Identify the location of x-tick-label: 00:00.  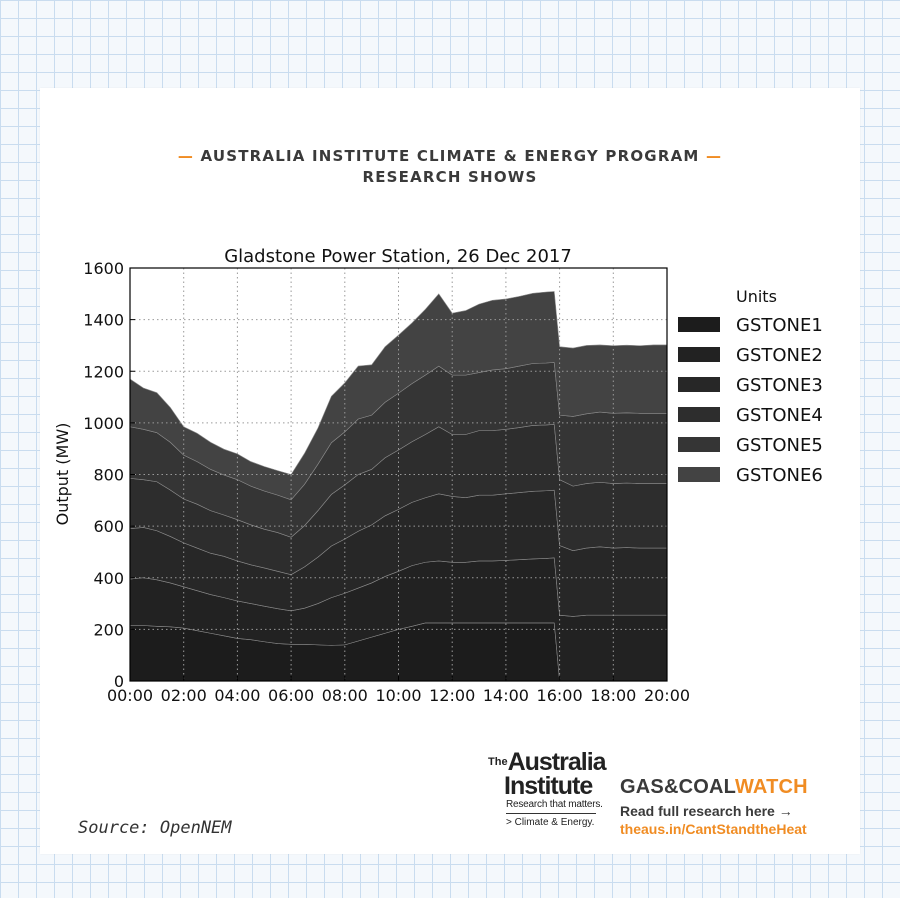
(130, 695).